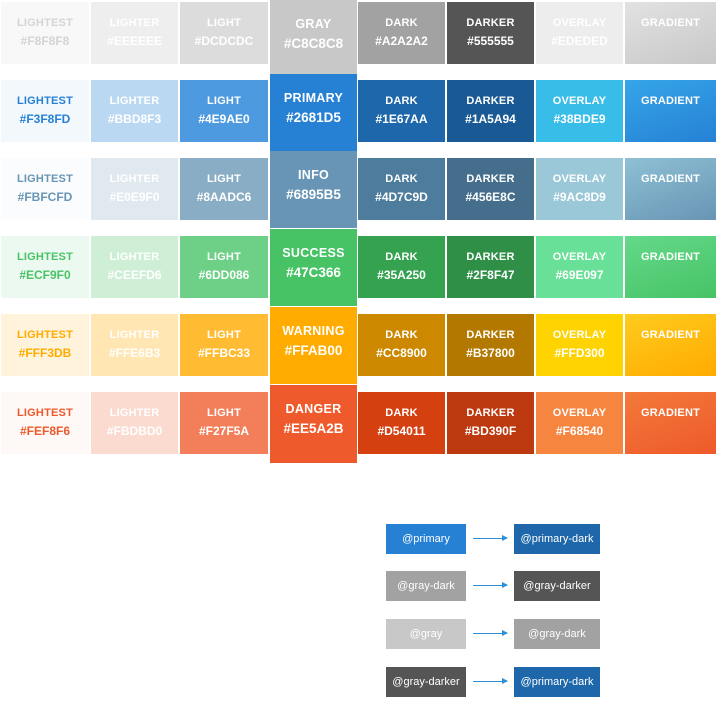  I want to click on info-base-swatch: INFO #6895B5, so click(313, 189).